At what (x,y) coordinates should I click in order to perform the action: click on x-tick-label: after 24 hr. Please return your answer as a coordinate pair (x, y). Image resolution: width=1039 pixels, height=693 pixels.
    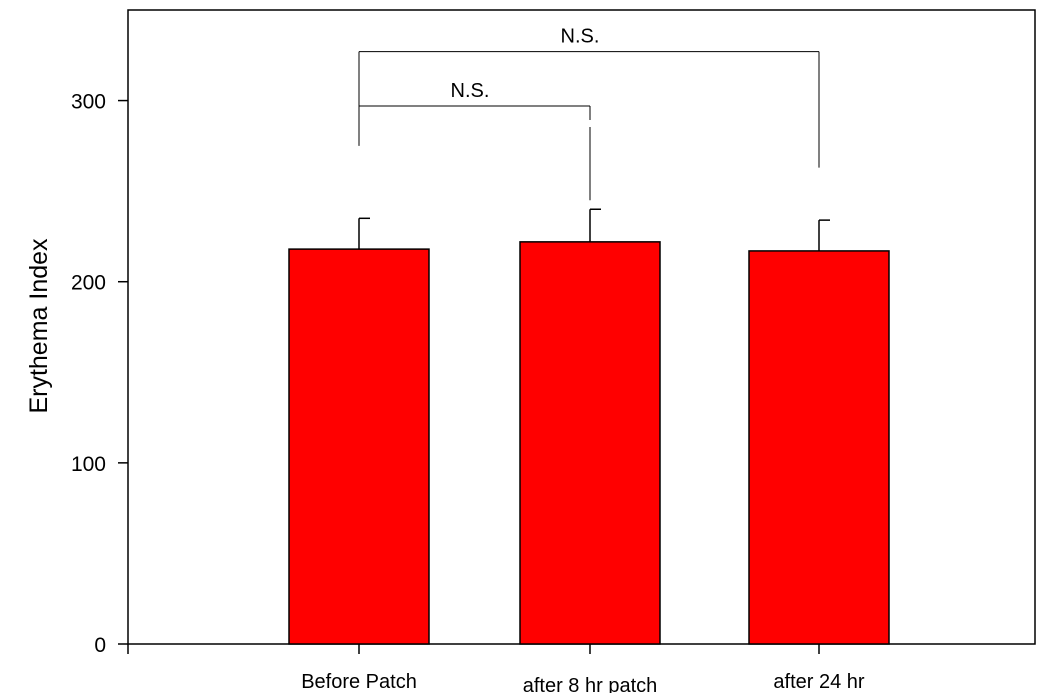
    Looking at the image, I should click on (819, 682).